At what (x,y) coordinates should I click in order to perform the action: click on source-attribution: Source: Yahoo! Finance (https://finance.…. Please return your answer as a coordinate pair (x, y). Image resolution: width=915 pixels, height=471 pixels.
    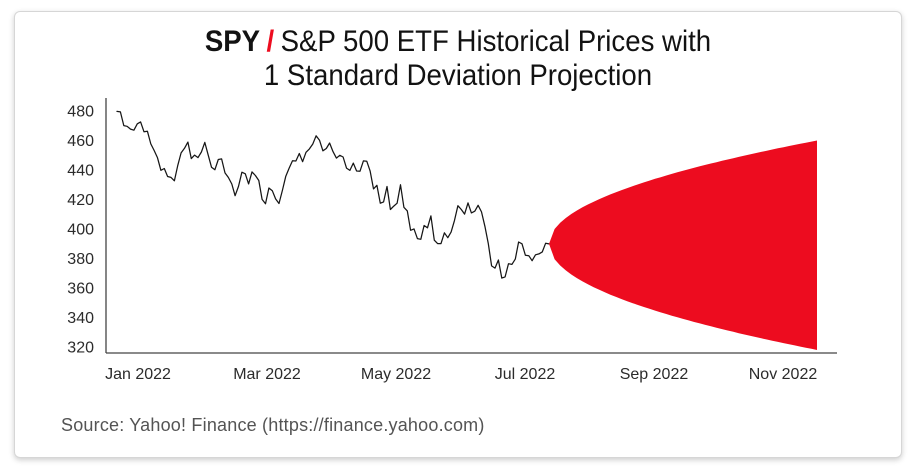
    Looking at the image, I should click on (273, 425).